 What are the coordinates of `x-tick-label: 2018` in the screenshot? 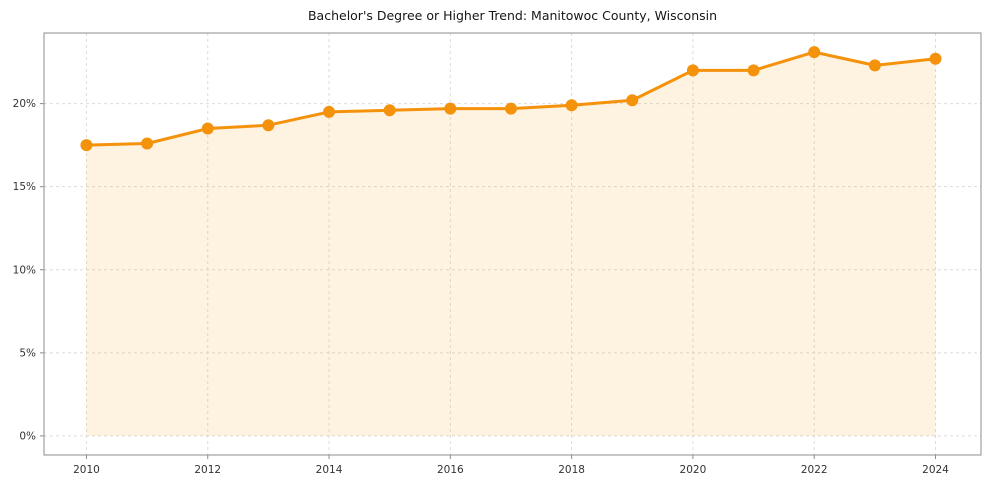 It's located at (571, 470).